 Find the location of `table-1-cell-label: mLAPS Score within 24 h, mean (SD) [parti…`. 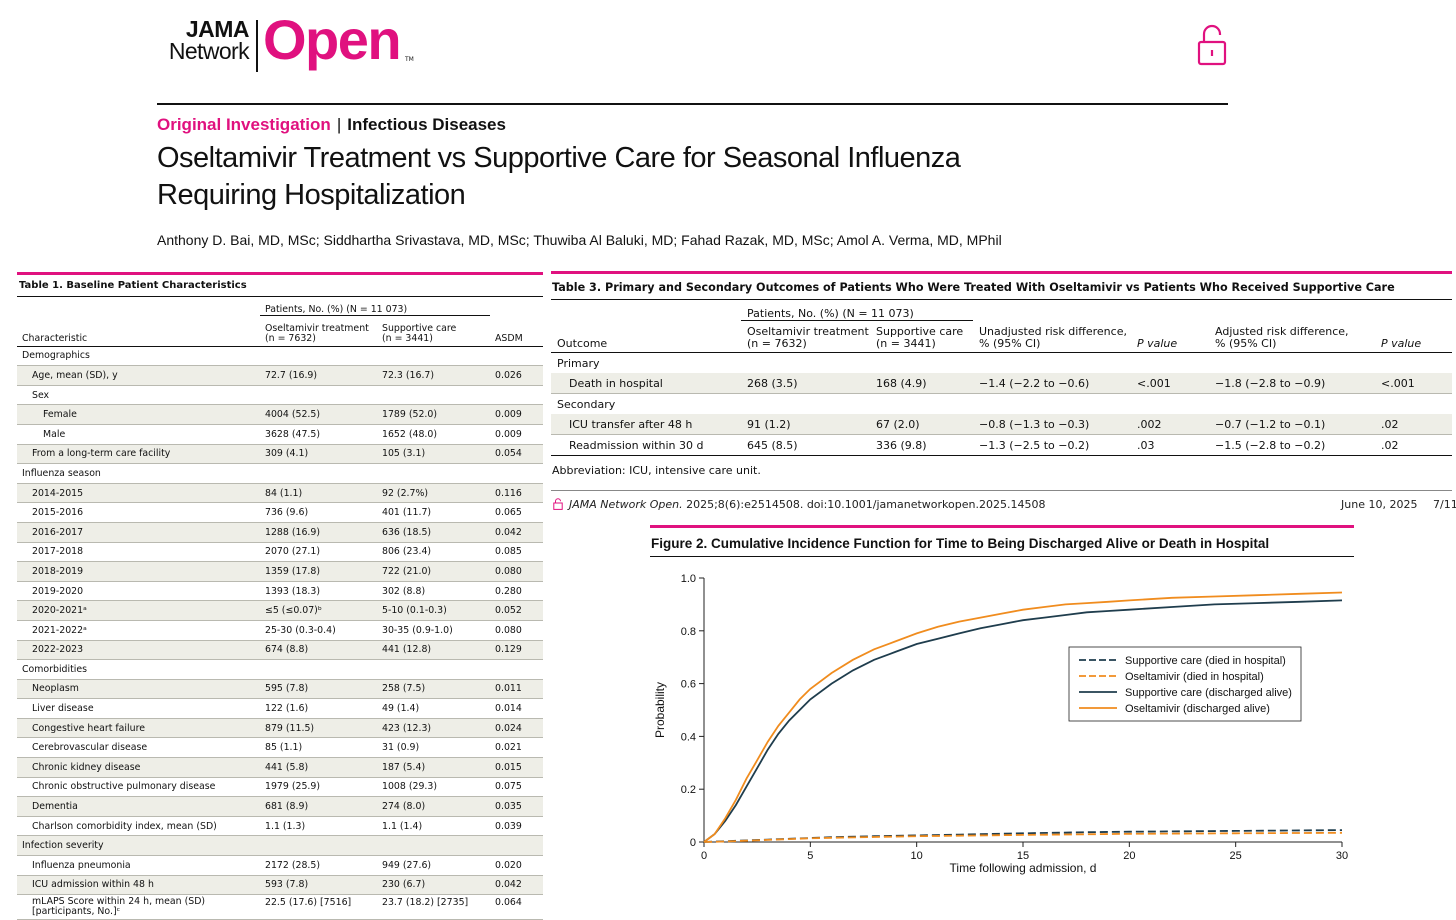

table-1-cell-label: mLAPS Score within 24 h, mean (SD) [parti… is located at coordinates (138, 907).